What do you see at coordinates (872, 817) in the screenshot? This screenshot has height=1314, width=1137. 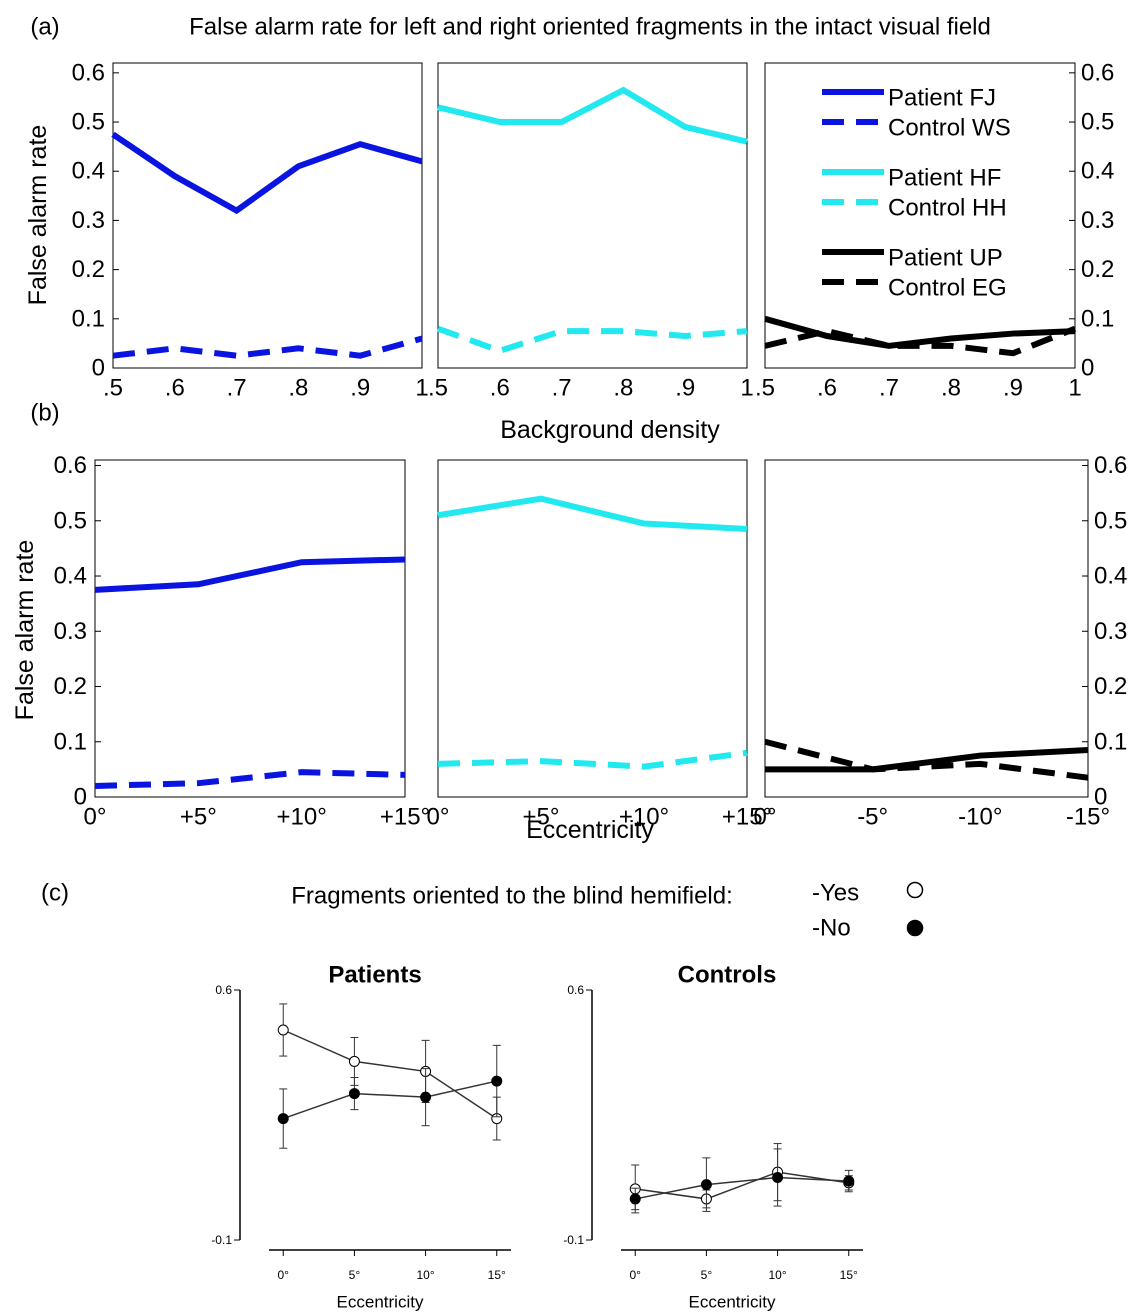 I see `x-tick-label: -5°` at bounding box center [872, 817].